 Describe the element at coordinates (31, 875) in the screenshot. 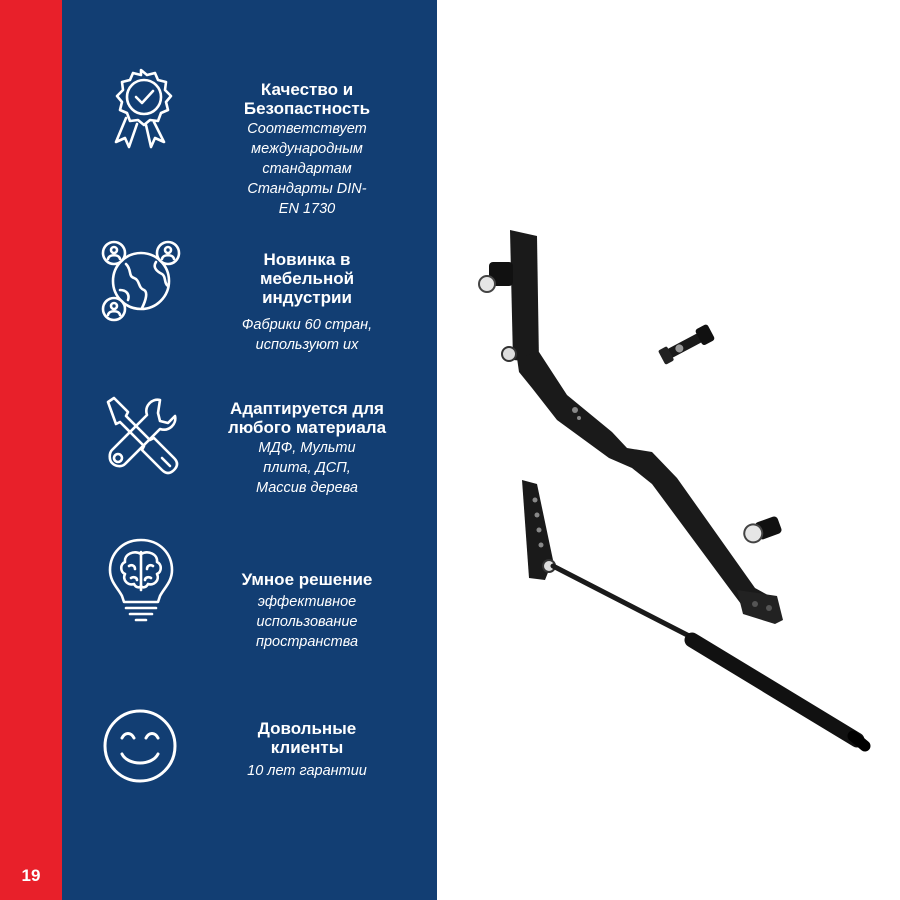

I see `page-number: 19` at that location.